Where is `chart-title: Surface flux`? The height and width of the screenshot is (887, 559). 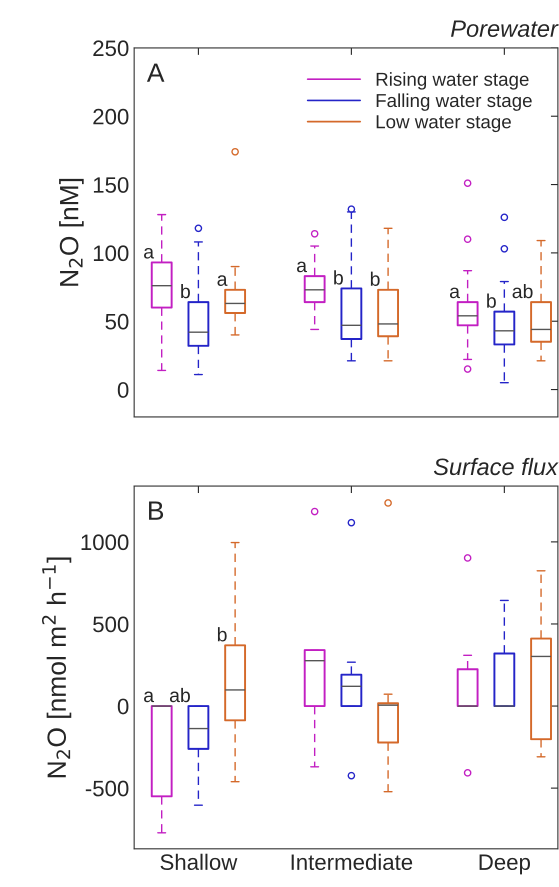 chart-title: Surface flux is located at coordinates (496, 467).